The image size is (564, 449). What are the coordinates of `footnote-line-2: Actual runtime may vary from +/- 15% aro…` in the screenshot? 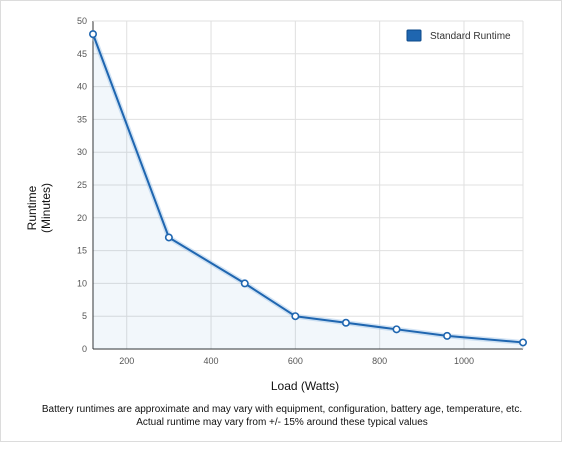 It's located at (282, 422).